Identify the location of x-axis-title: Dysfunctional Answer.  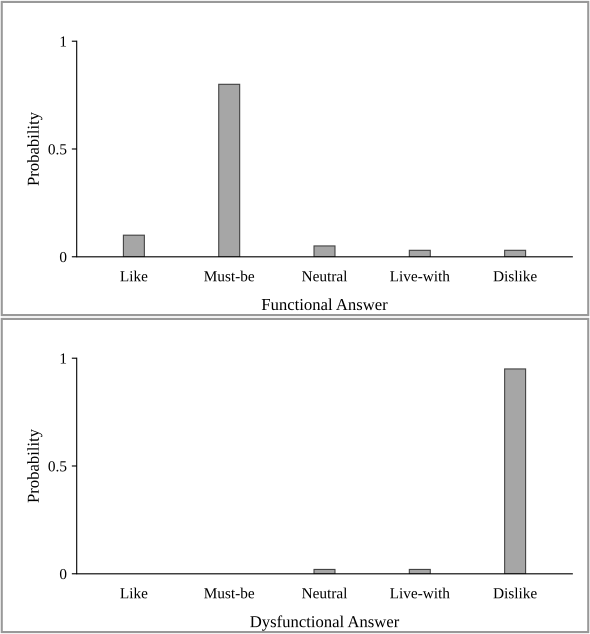
(325, 623).